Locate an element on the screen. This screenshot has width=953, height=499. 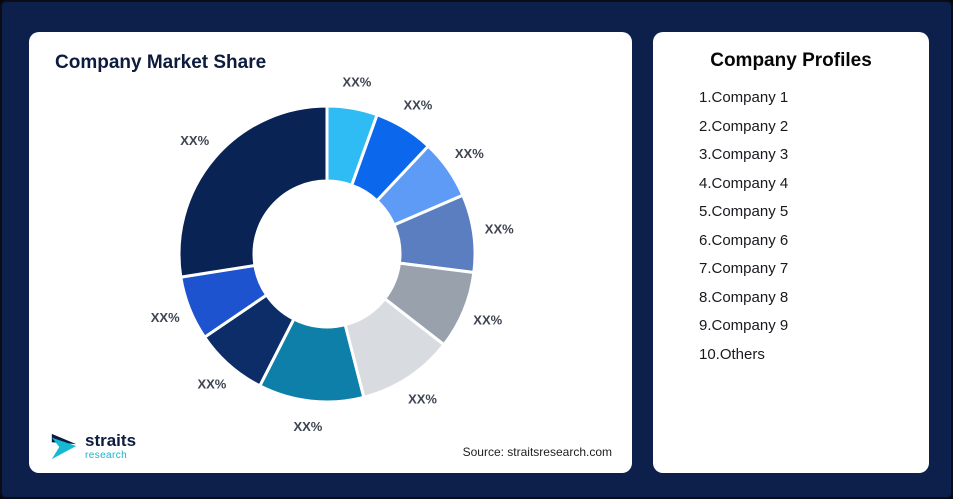
profile-item: 2.Company 2 is located at coordinates (744, 126).